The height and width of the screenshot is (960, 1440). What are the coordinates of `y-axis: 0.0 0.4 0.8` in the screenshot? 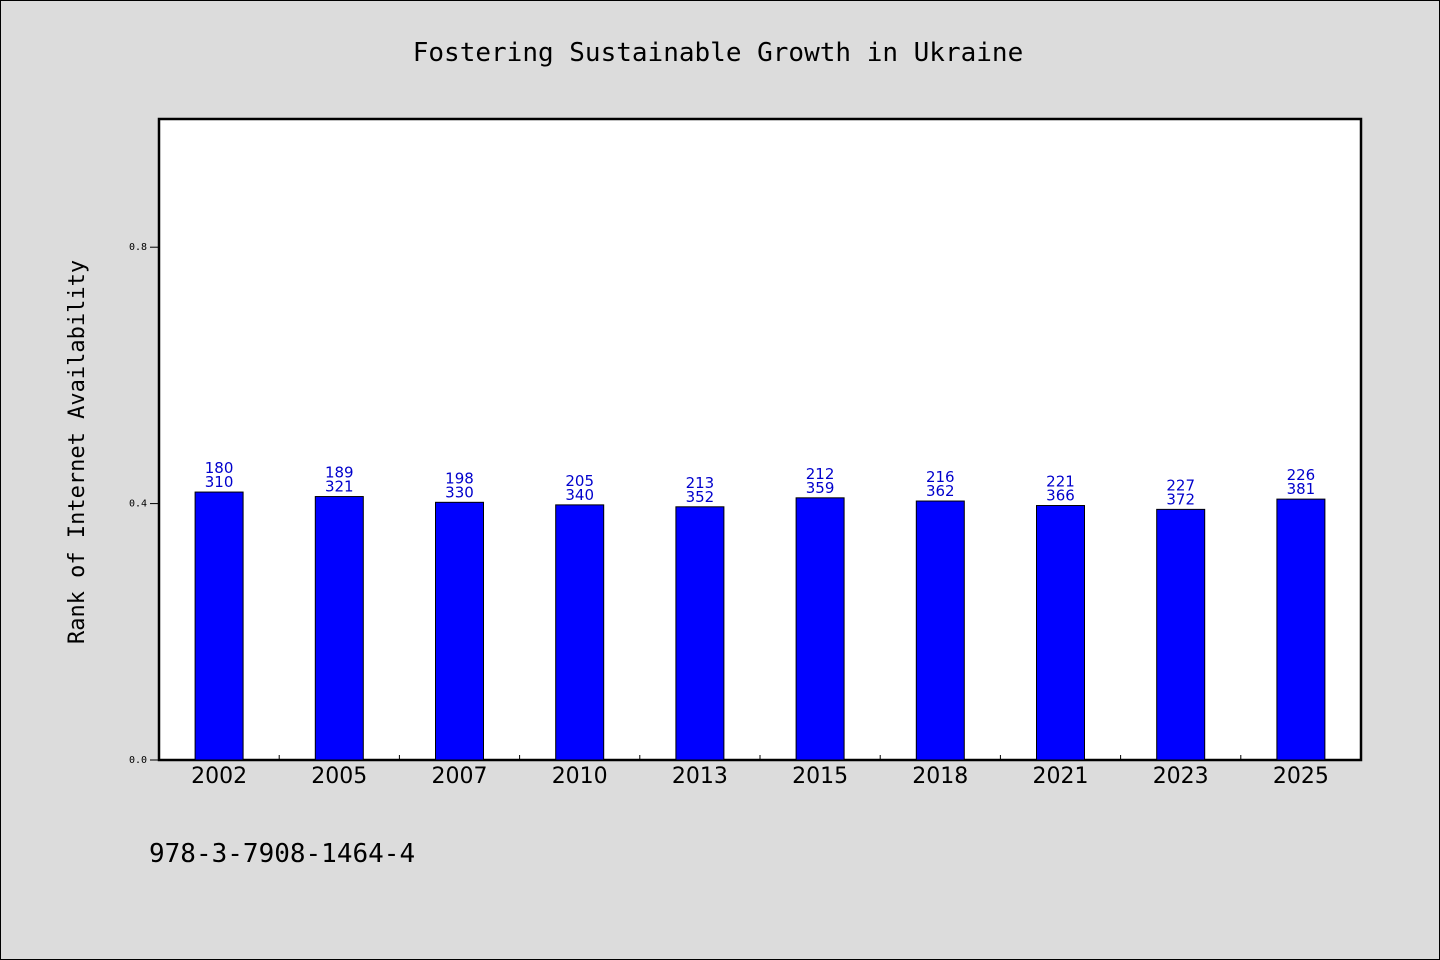 It's located at (144, 504).